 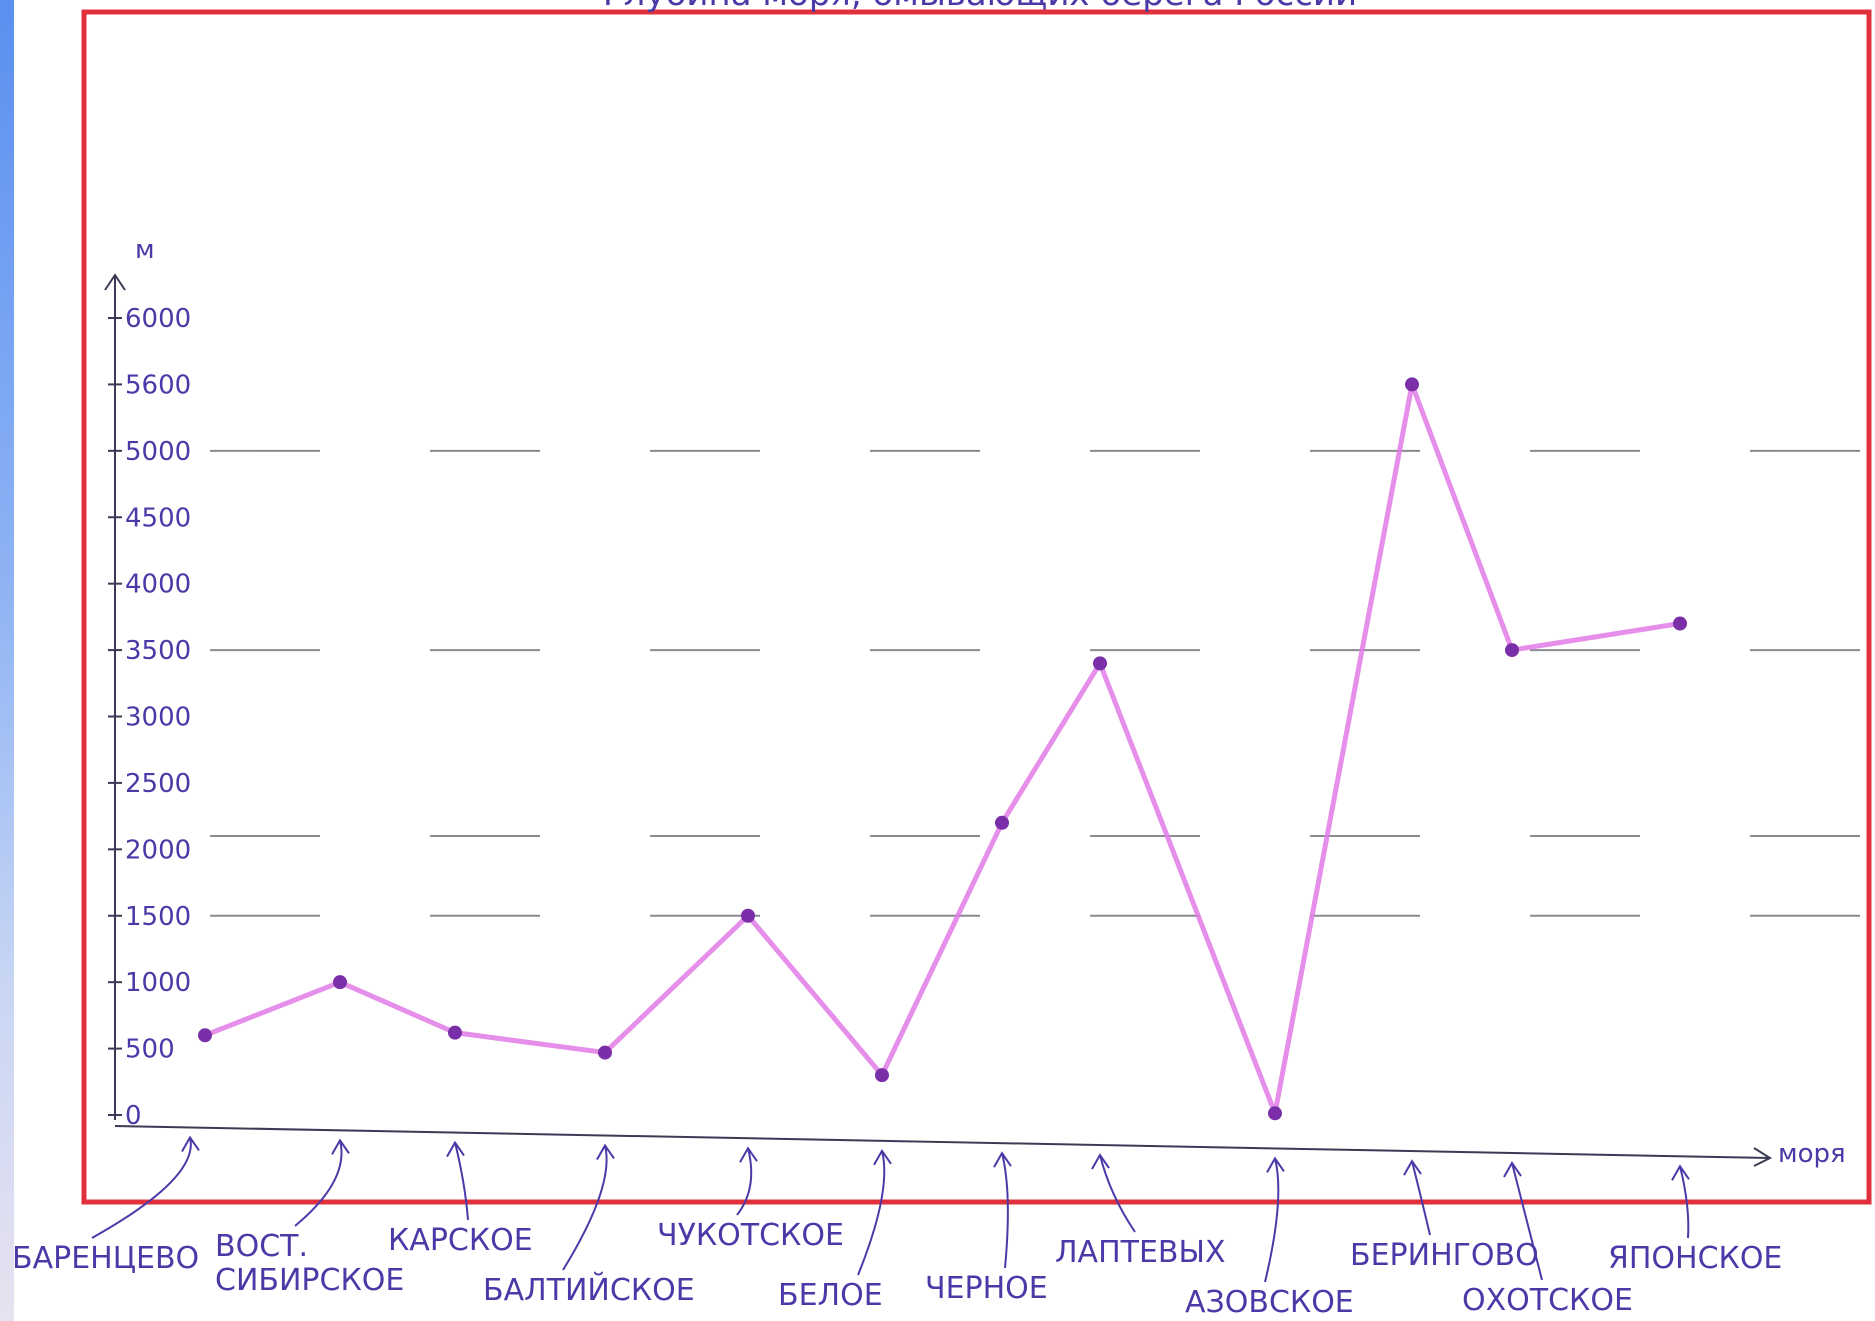 I want to click on x-axis-label: моря, so click(x=1812, y=1154).